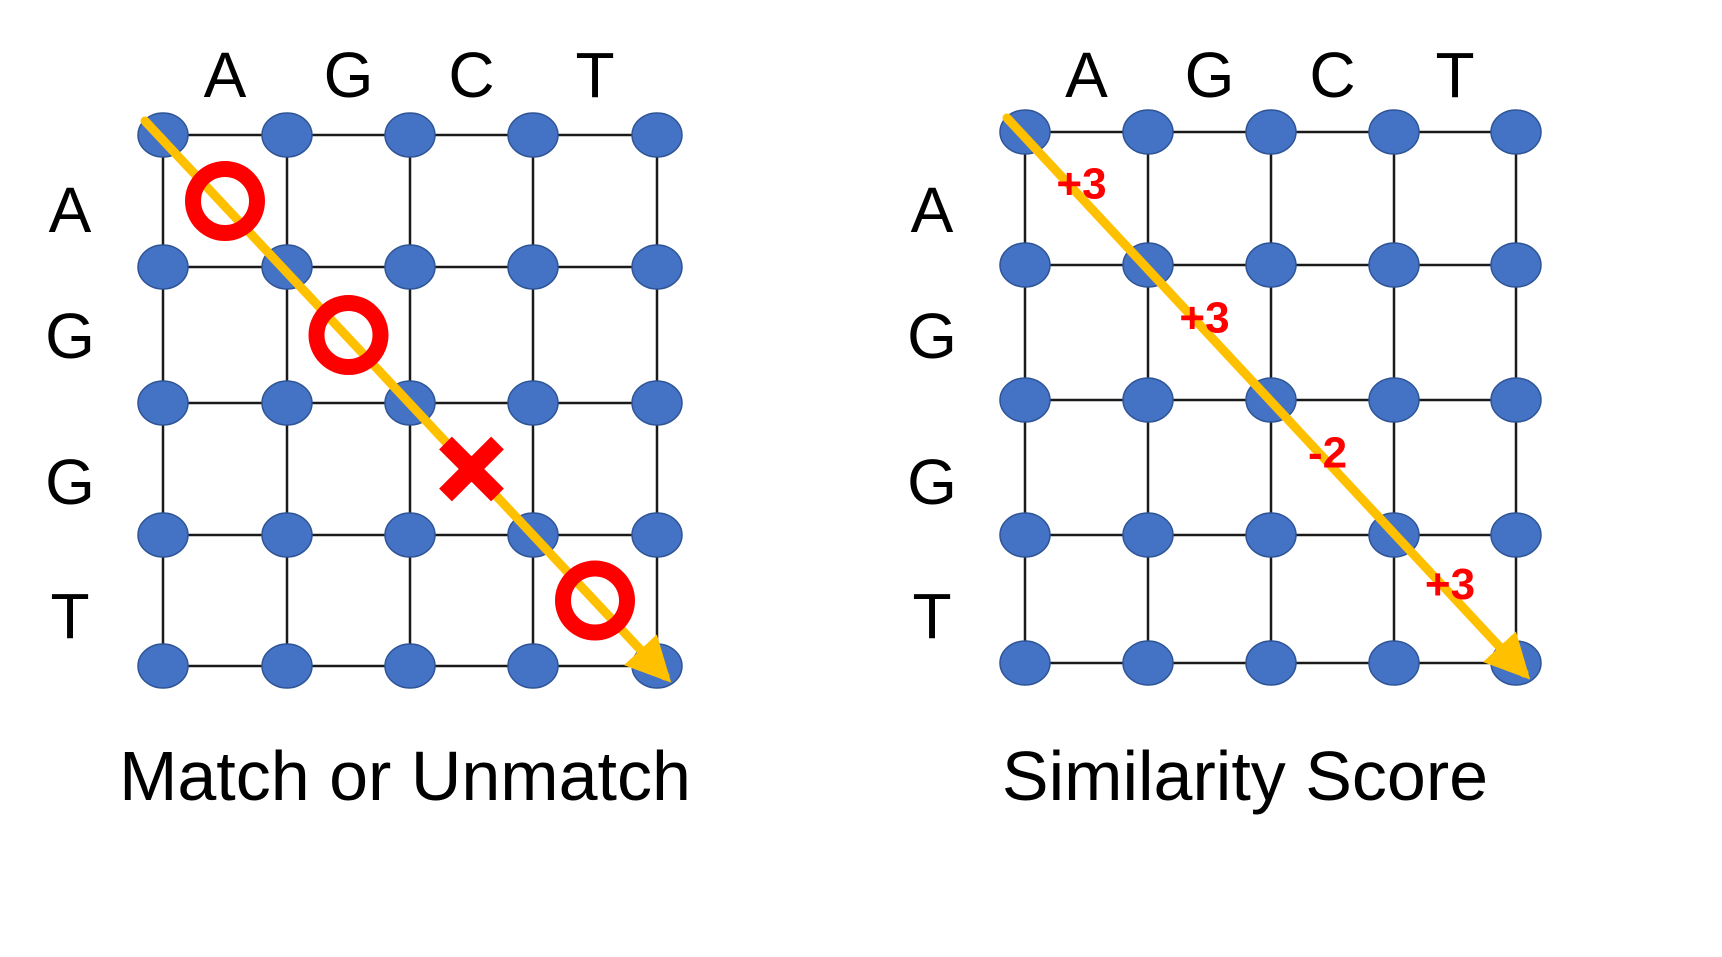 The height and width of the screenshot is (957, 1722). I want to click on score-label: -2, so click(1327, 453).